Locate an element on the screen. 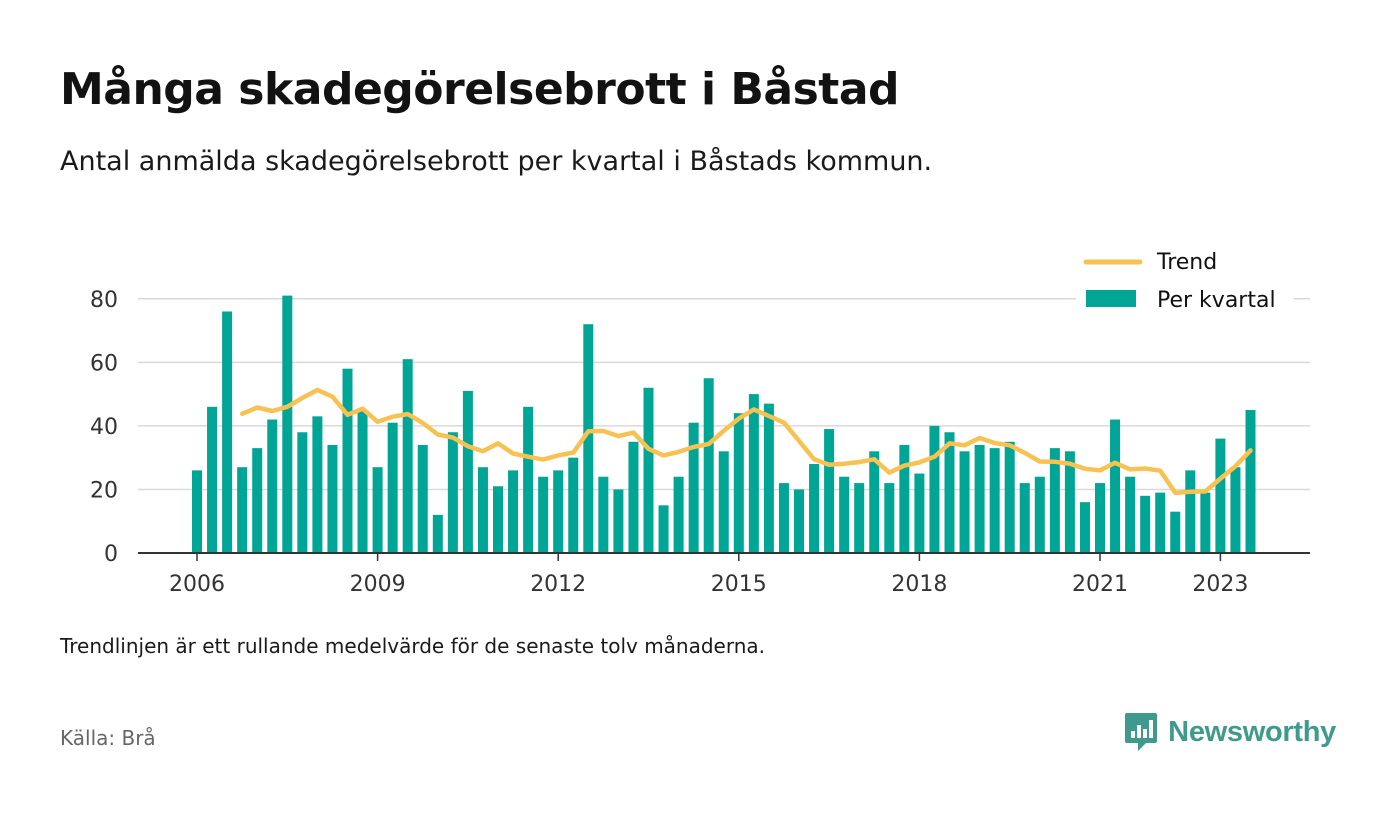 The image size is (1400, 813). chart-legend: Trend Per kvartal is located at coordinates (1185, 281).